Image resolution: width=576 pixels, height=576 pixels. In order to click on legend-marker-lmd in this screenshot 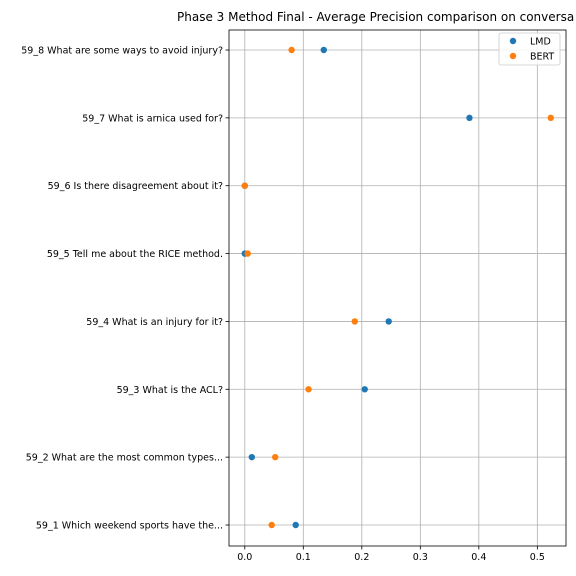, I will do `click(513, 41)`.